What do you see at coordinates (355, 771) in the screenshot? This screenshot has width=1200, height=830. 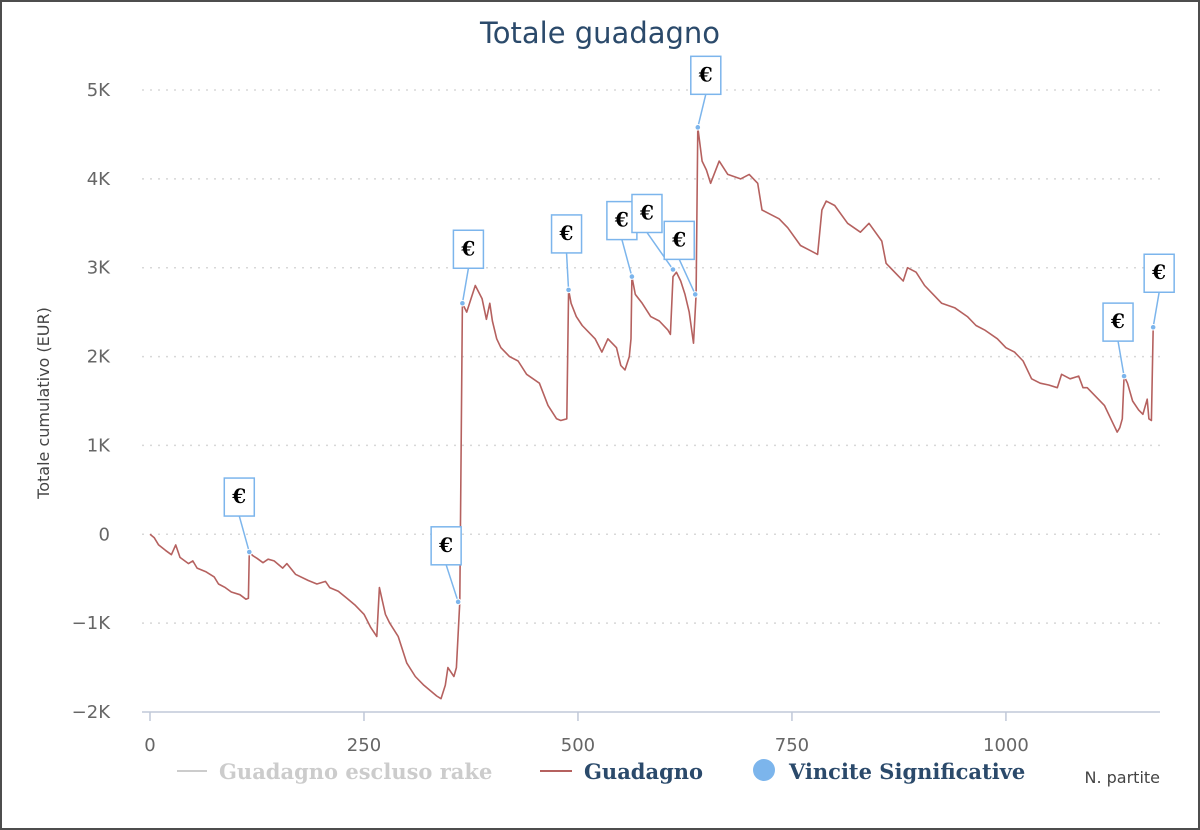 I see `legend-item-label: Guadagno escluso rake` at bounding box center [355, 771].